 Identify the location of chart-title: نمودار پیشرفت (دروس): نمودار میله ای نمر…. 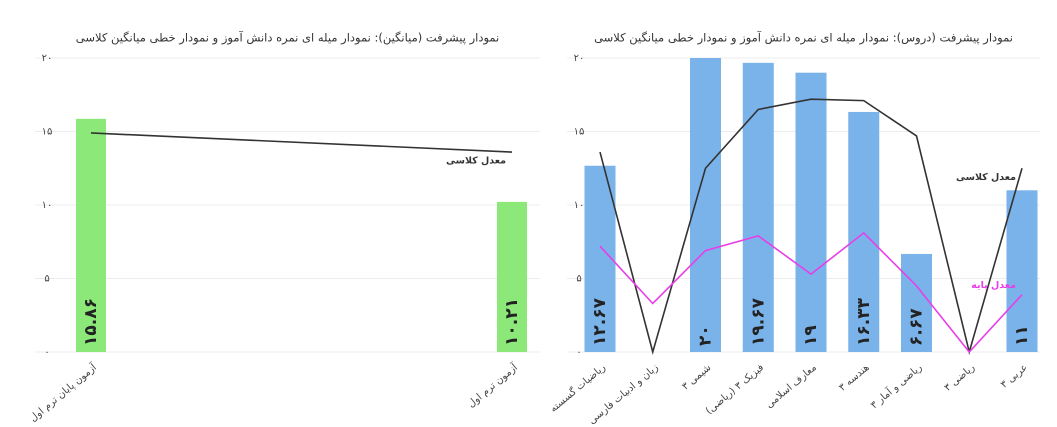
(803, 38).